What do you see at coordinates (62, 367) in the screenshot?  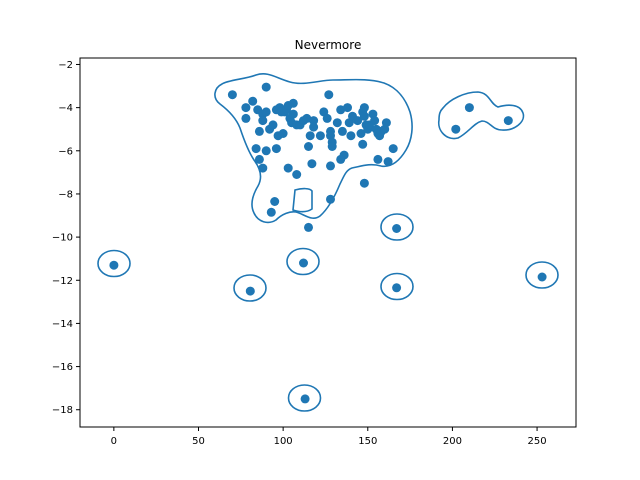 I see `y-tick-label: −16` at bounding box center [62, 367].